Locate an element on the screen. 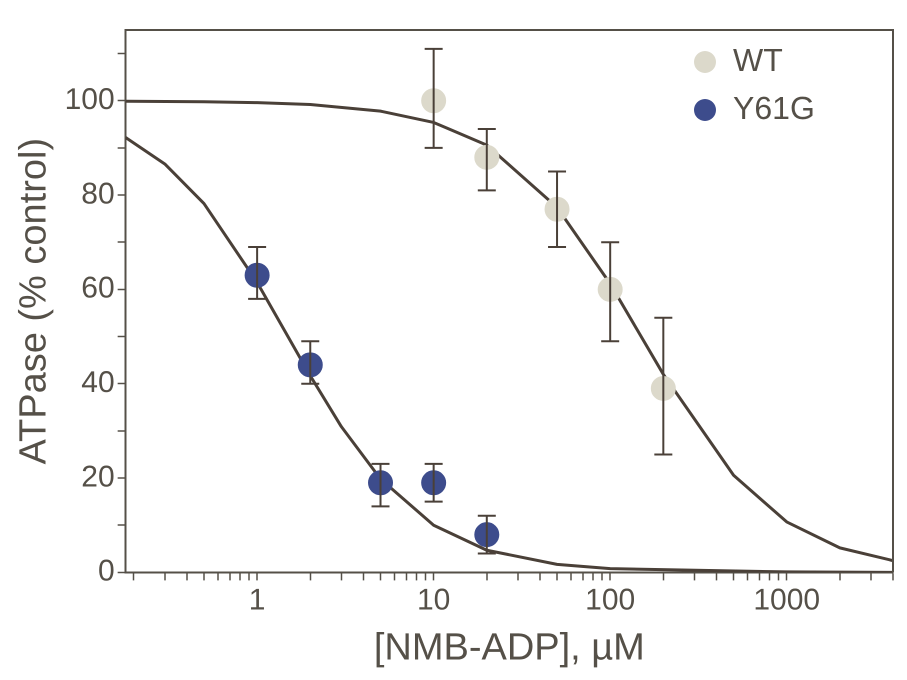 The image size is (907, 680). y-axis-title: ATPase (% control) is located at coordinates (33, 301).